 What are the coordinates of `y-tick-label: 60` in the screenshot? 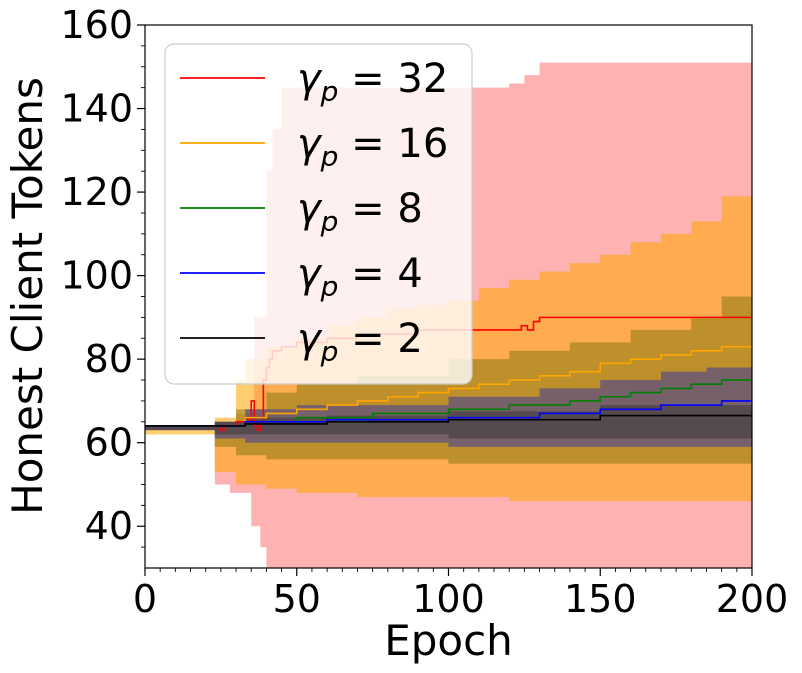 It's located at (109, 443).